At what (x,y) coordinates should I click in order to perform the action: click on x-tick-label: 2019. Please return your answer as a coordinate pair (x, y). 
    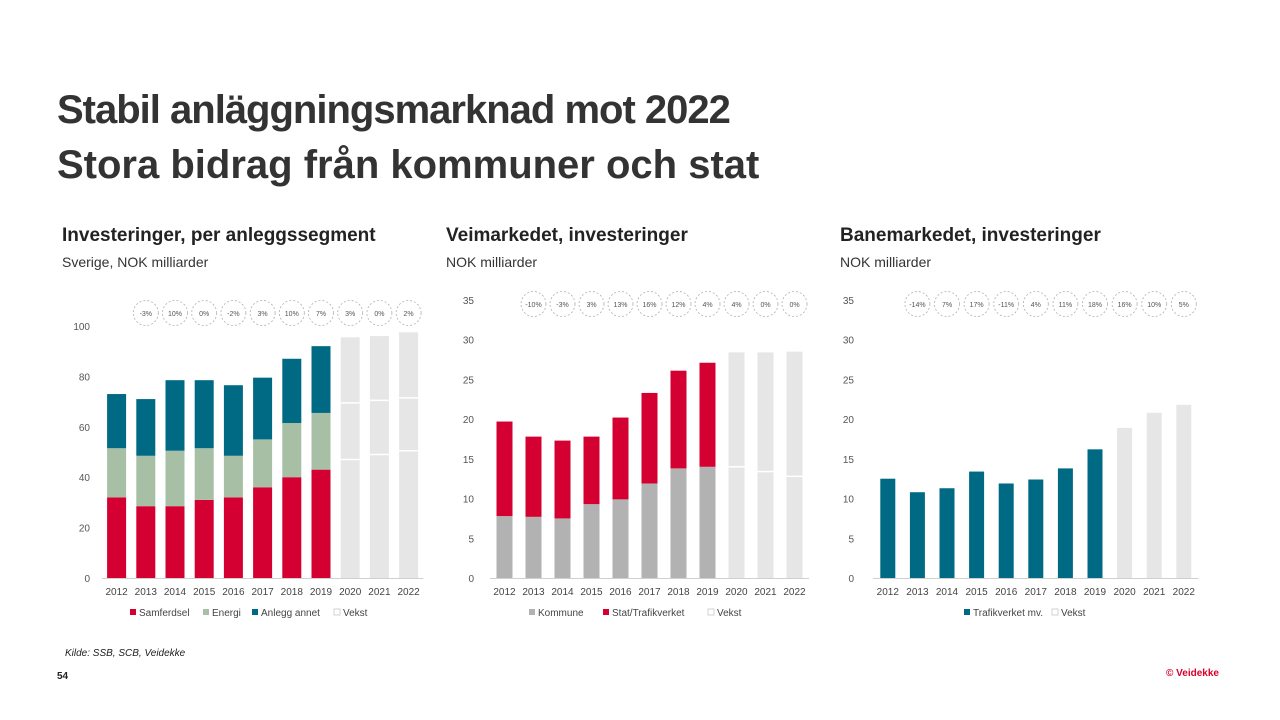
    Looking at the image, I should click on (707, 592).